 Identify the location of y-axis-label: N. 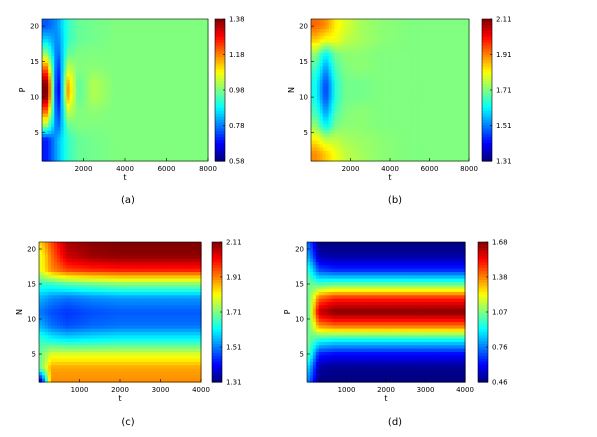
(291, 90).